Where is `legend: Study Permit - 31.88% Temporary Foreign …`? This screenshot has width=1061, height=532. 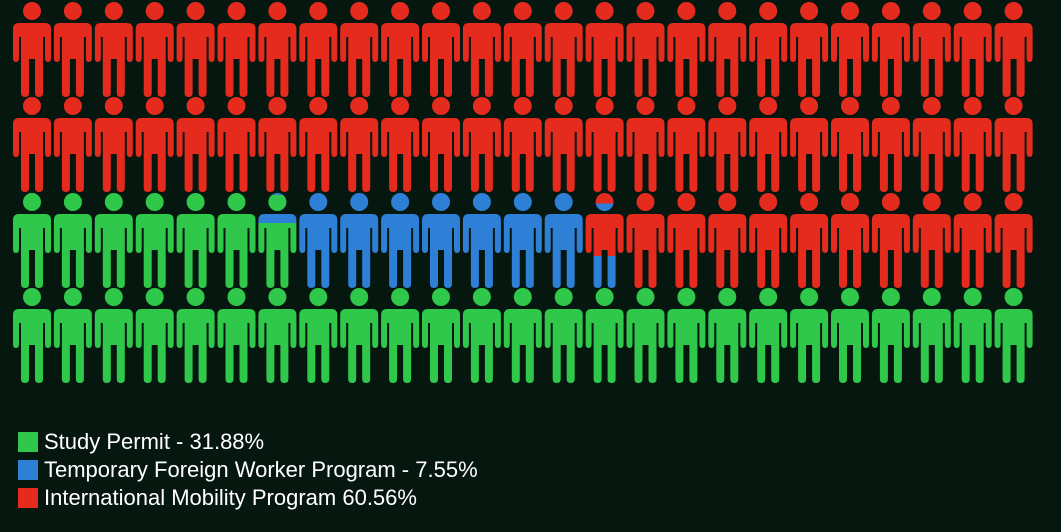
legend: Study Permit - 31.88% Temporary Foreign … is located at coordinates (248, 470).